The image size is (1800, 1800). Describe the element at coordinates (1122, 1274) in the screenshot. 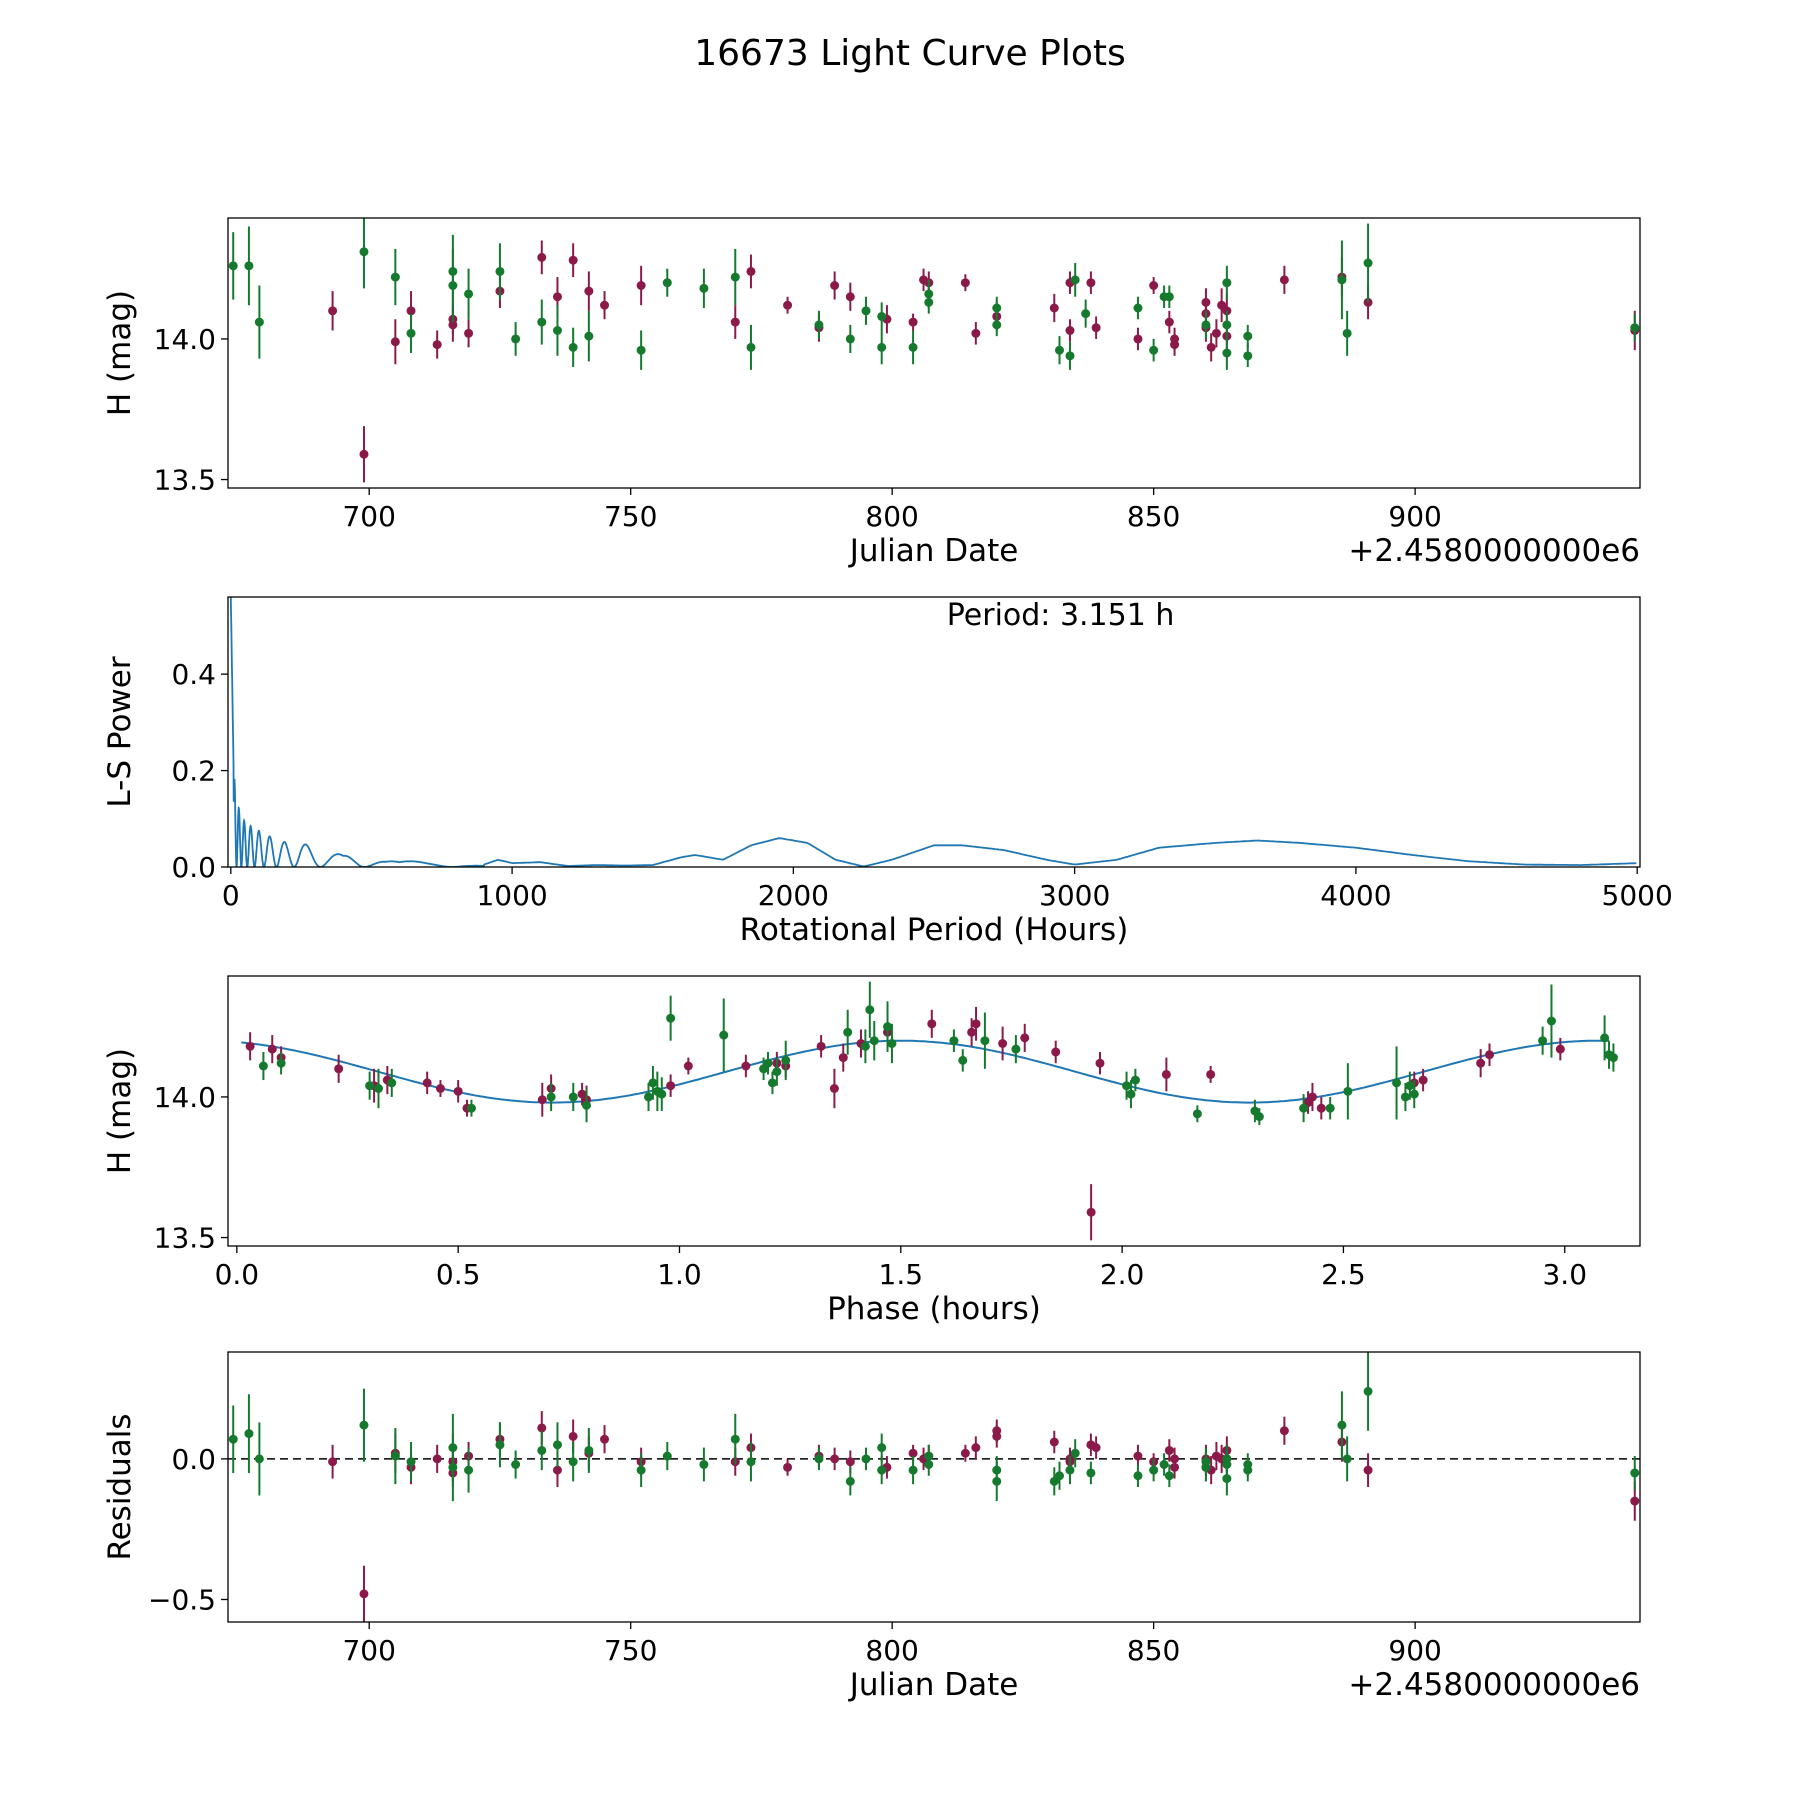

I see `x-tick-label: 2.0` at that location.